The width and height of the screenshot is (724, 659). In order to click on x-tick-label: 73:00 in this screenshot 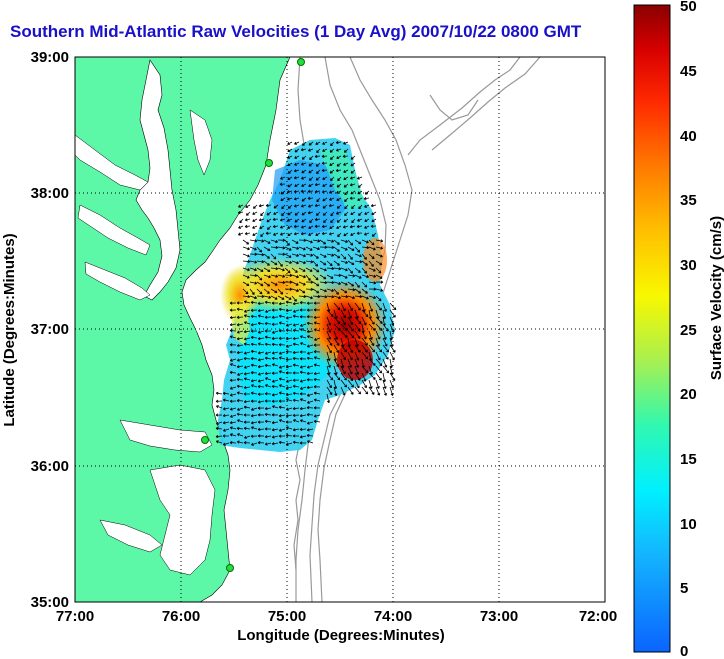, I will do `click(499, 616)`.